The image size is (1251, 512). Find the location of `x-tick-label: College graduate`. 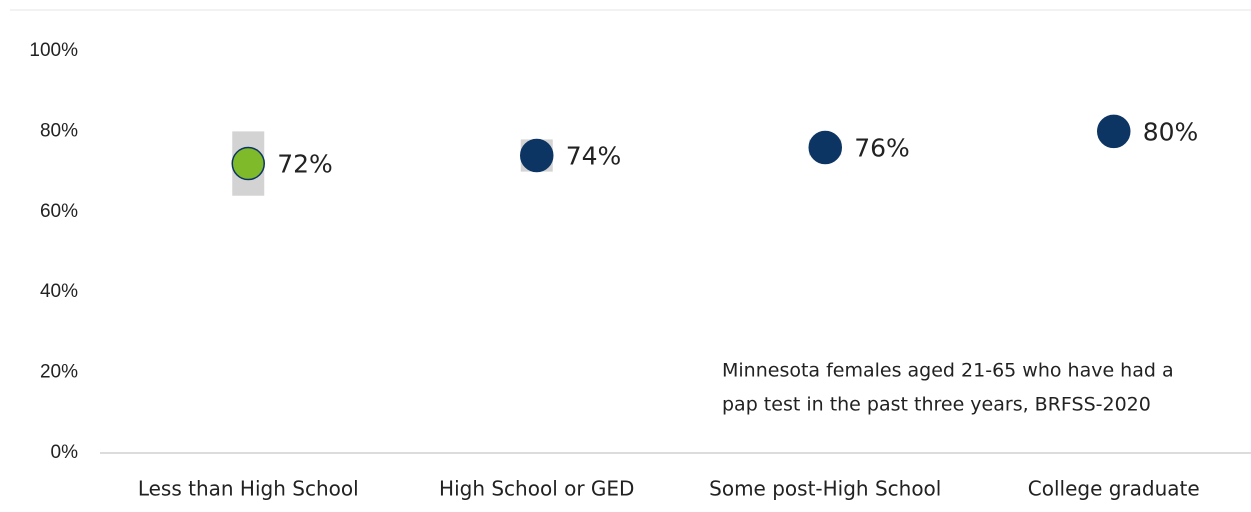

x-tick-label: College graduate is located at coordinates (1114, 489).